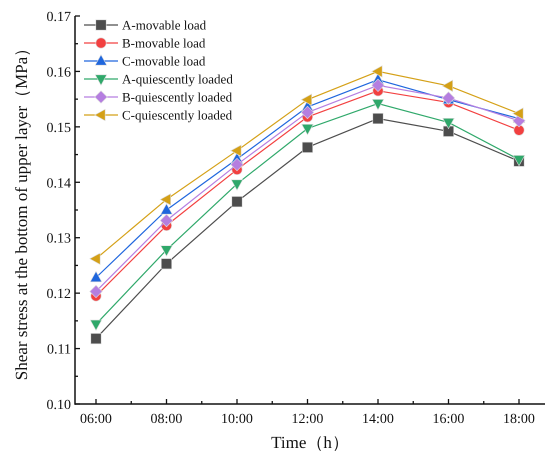  What do you see at coordinates (164, 25) in the screenshot?
I see `legend-label: A-movable load` at bounding box center [164, 25].